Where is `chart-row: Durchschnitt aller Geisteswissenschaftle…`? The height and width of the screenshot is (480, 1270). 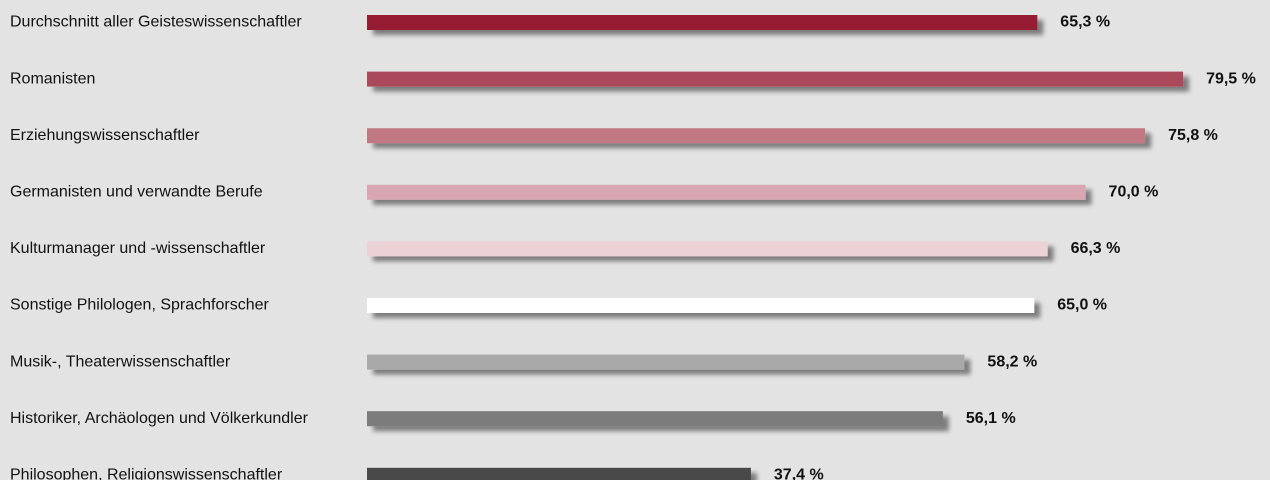 chart-row: Durchschnitt aller Geisteswissenschaftle… is located at coordinates (560, 22).